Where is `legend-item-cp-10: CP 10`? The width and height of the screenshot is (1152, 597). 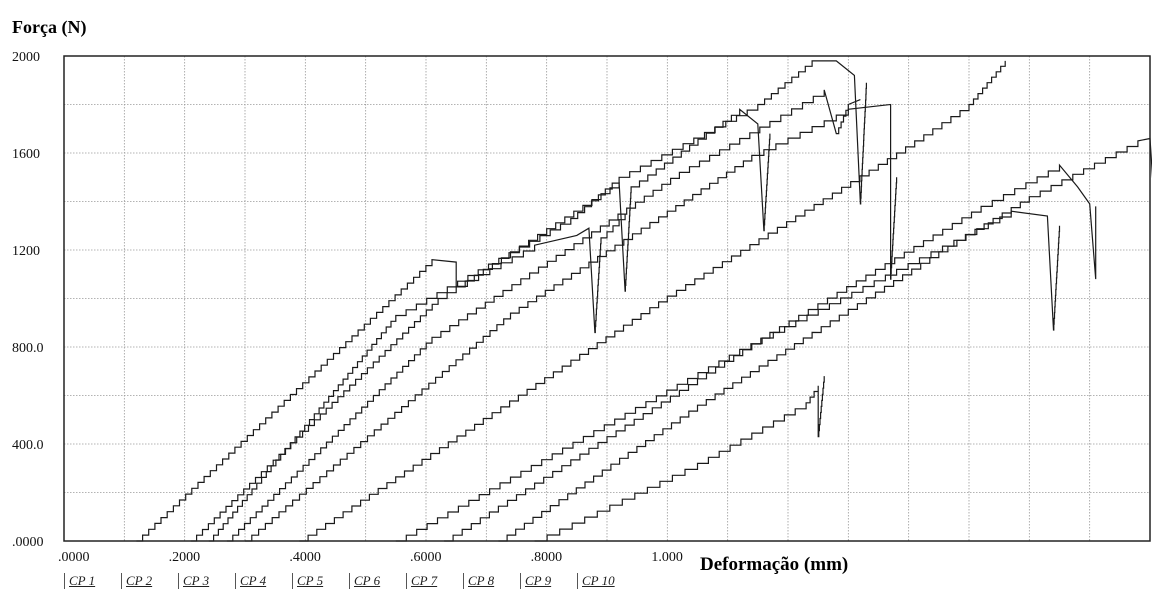 legend-item-cp-10: CP 10 is located at coordinates (605, 581).